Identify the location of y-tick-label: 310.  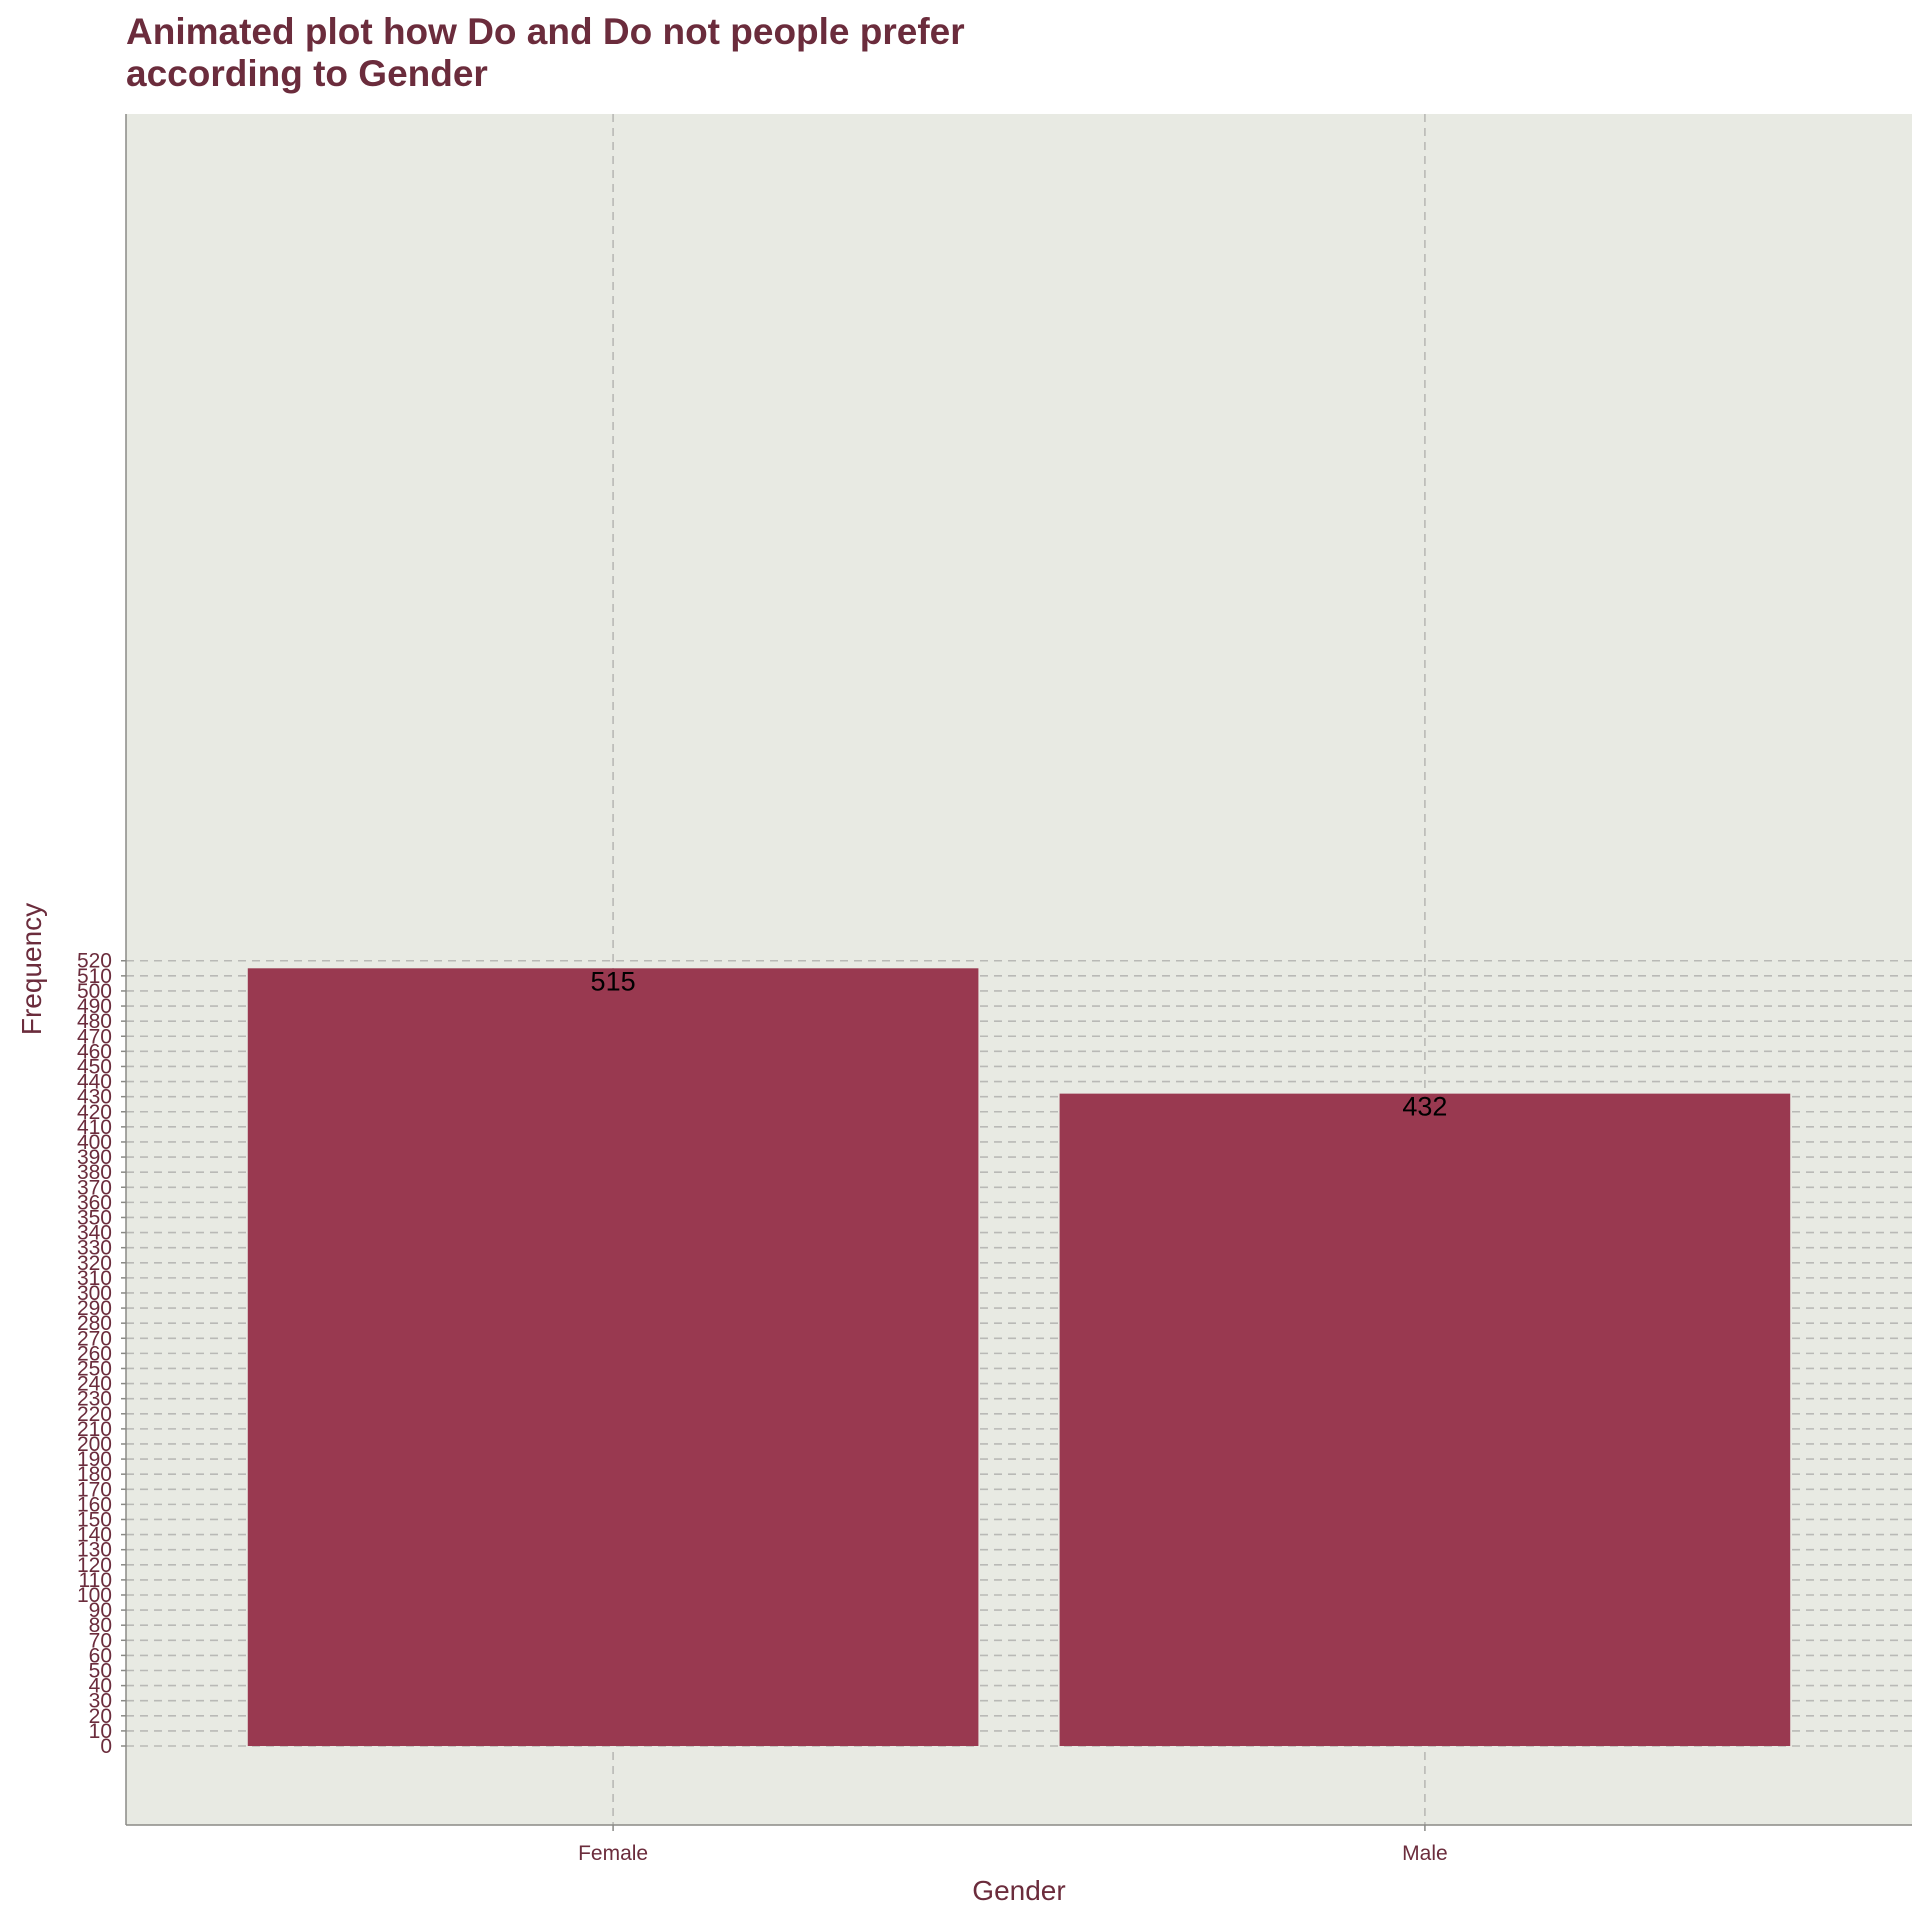
(94, 1278).